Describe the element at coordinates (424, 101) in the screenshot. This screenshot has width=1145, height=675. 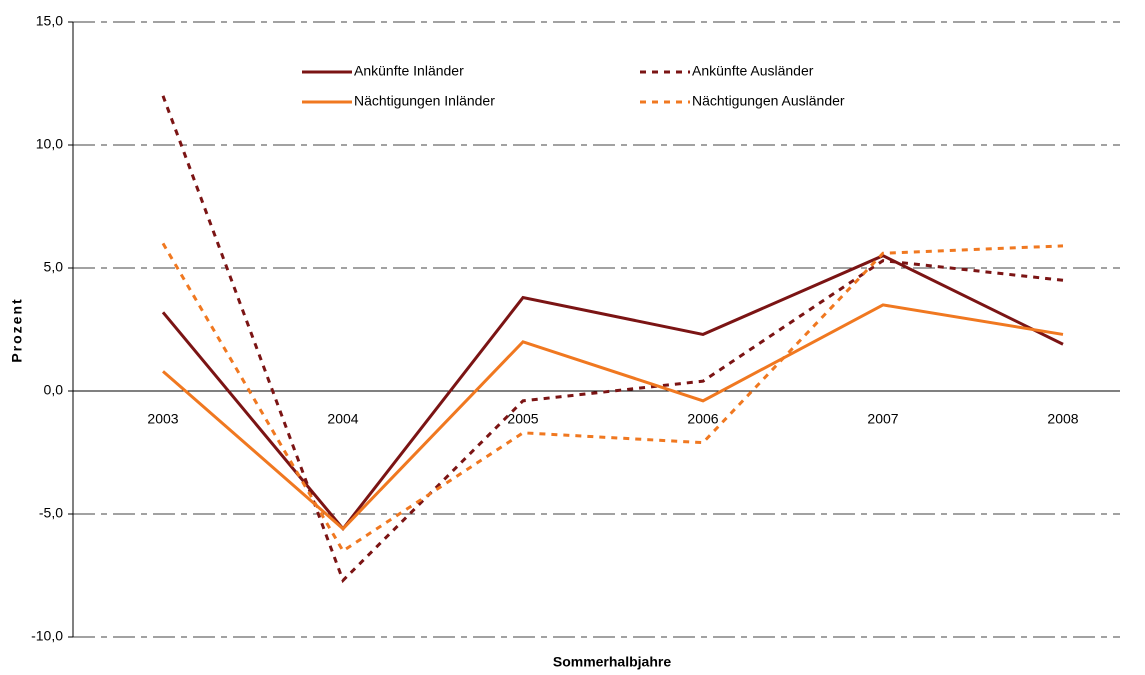
I see `legend-label: Nächtigungen Inländer` at that location.